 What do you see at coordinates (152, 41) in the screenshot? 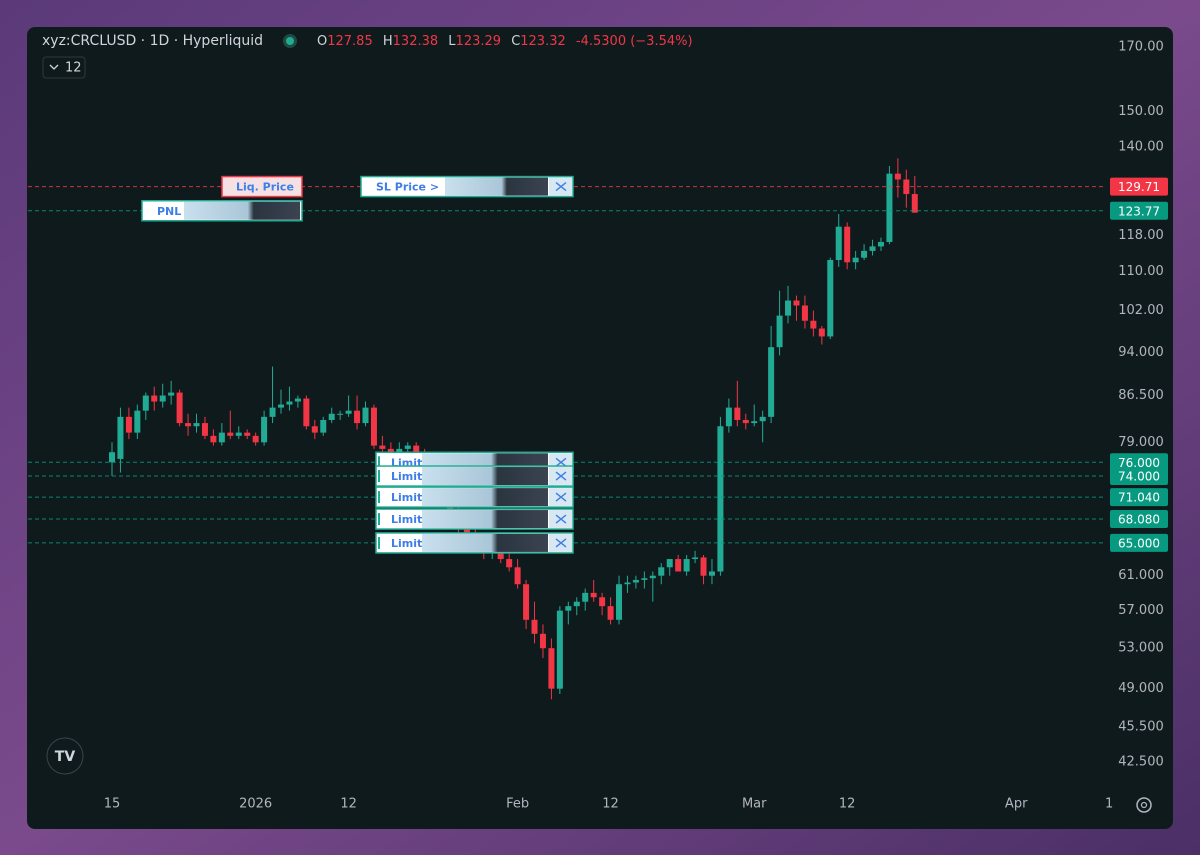
I see `symbol: xyz:CRCLUSD · 1D · Hyperliquid` at bounding box center [152, 41].